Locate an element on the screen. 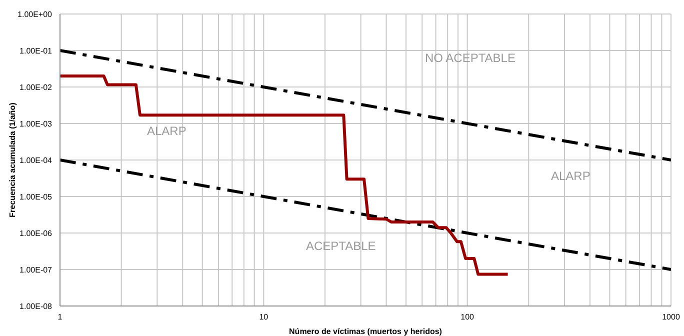 The image size is (684, 336). y-tick-label: 1.00E-08 is located at coordinates (36, 306).